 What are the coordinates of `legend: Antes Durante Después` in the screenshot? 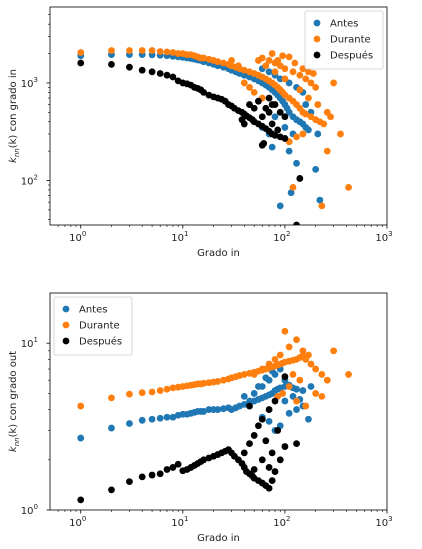 It's located at (344, 40).